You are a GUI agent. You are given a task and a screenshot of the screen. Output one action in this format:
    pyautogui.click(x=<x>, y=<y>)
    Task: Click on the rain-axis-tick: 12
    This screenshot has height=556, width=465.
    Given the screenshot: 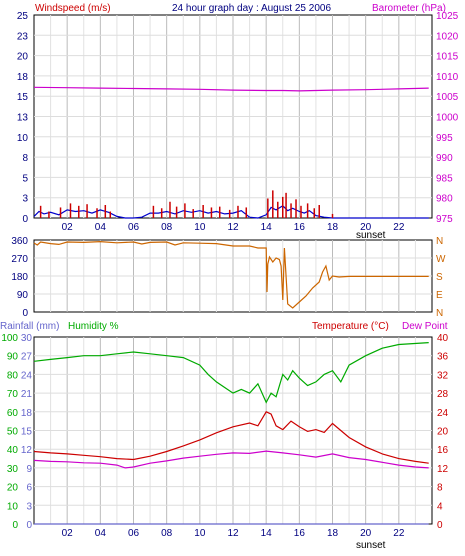 What is the action you would take?
    pyautogui.click(x=27, y=450)
    